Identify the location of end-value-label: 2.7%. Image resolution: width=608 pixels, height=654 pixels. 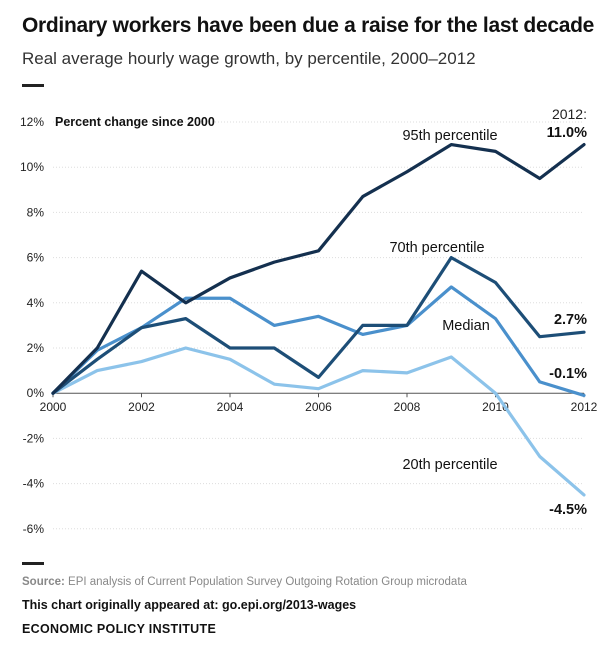
(570, 320).